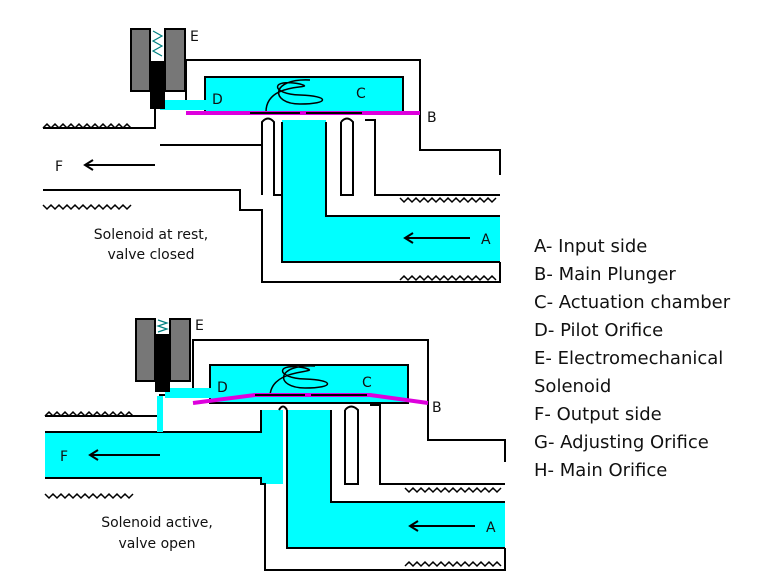 The width and height of the screenshot is (763, 581). What do you see at coordinates (629, 358) in the screenshot?
I see `legend-item-e: E- Electromechanical` at bounding box center [629, 358].